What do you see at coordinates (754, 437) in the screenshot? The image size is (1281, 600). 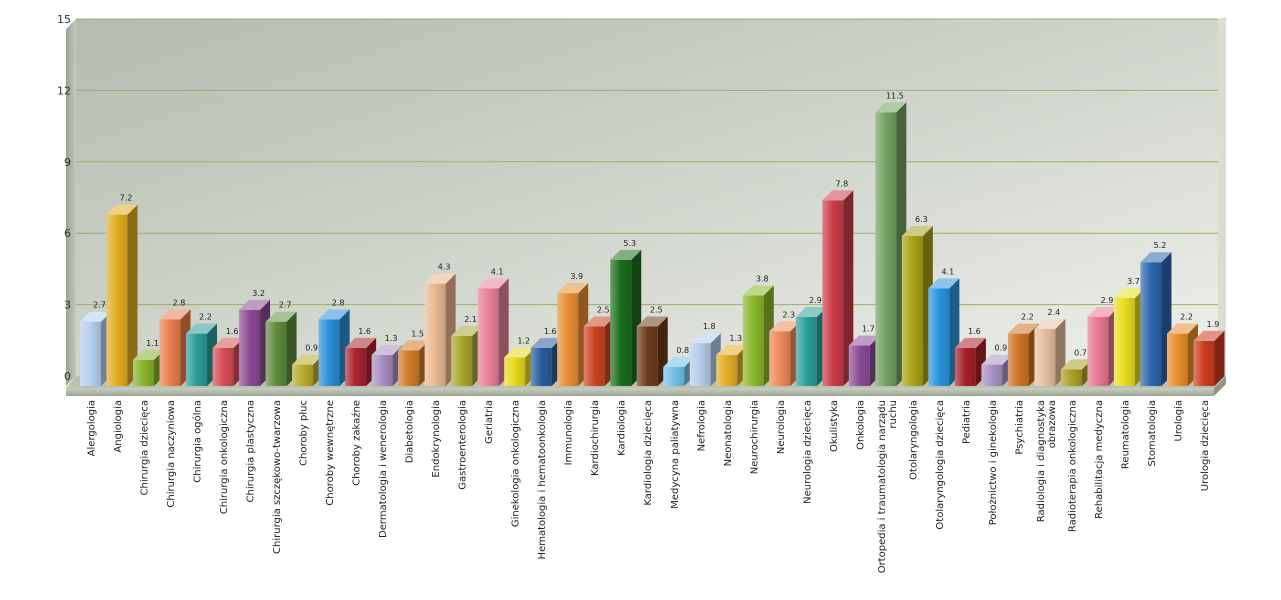 I see `x-tick-label: Neurochirurgia` at bounding box center [754, 437].